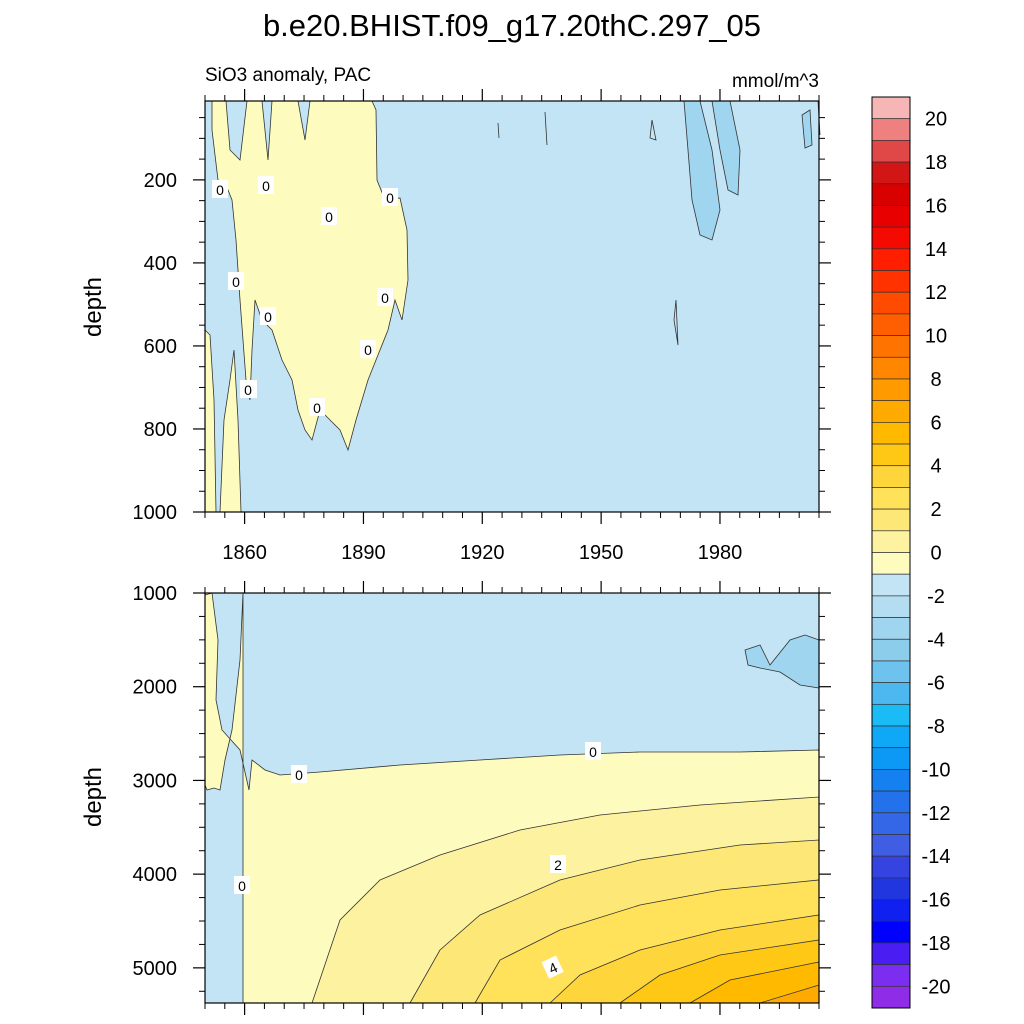 The height and width of the screenshot is (1024, 1024). I want to click on y-tick-label: 400, so click(160, 264).